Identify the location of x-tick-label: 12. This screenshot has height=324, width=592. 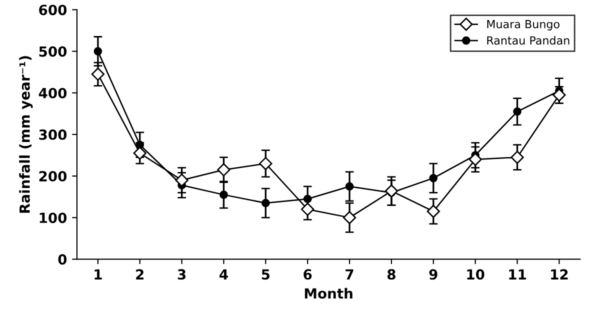
(559, 274).